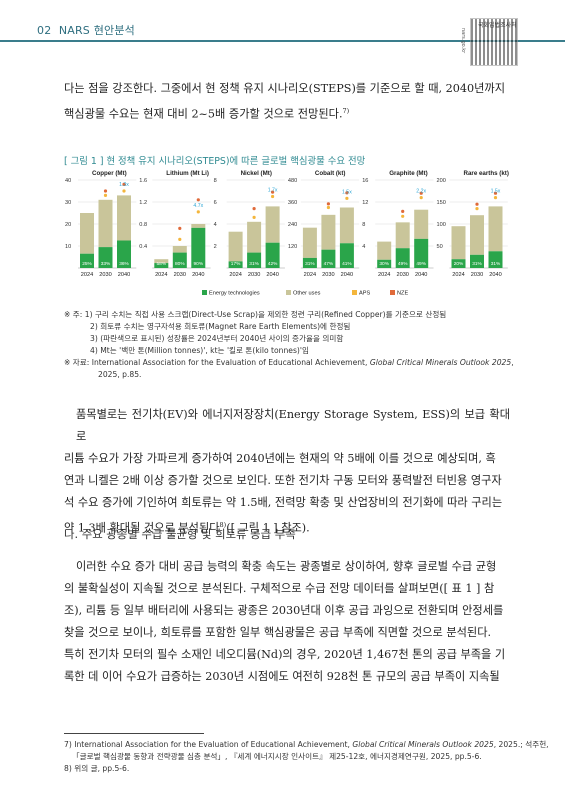  Describe the element at coordinates (223, 525) in the screenshot. I see `footnote-ref: 8)` at that location.